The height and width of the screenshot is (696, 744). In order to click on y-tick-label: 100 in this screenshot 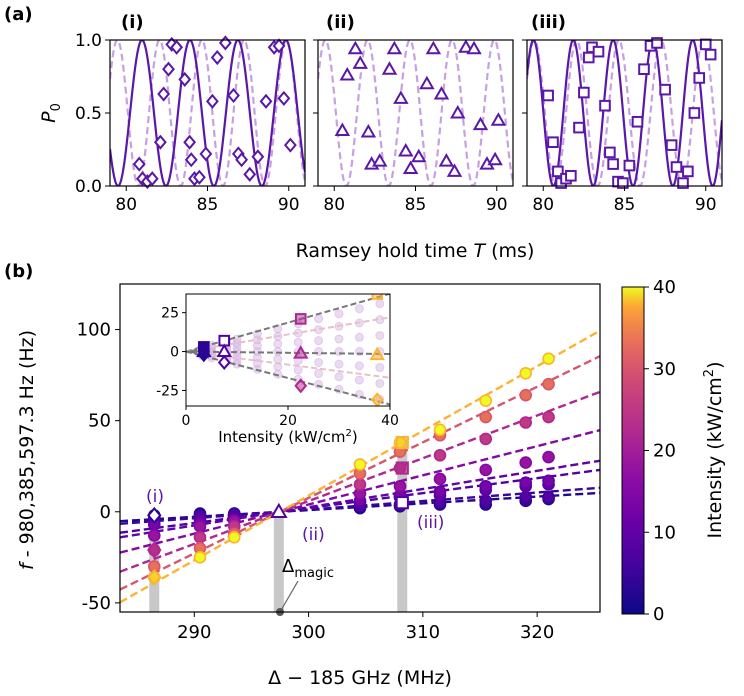, I will do `click(94, 330)`.